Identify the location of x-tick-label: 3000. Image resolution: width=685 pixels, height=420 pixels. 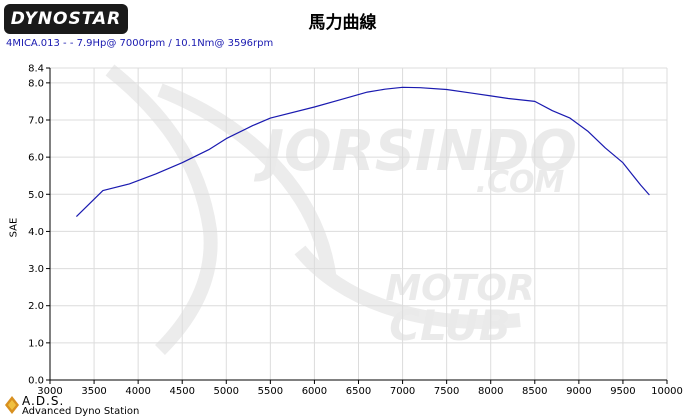
(49, 391).